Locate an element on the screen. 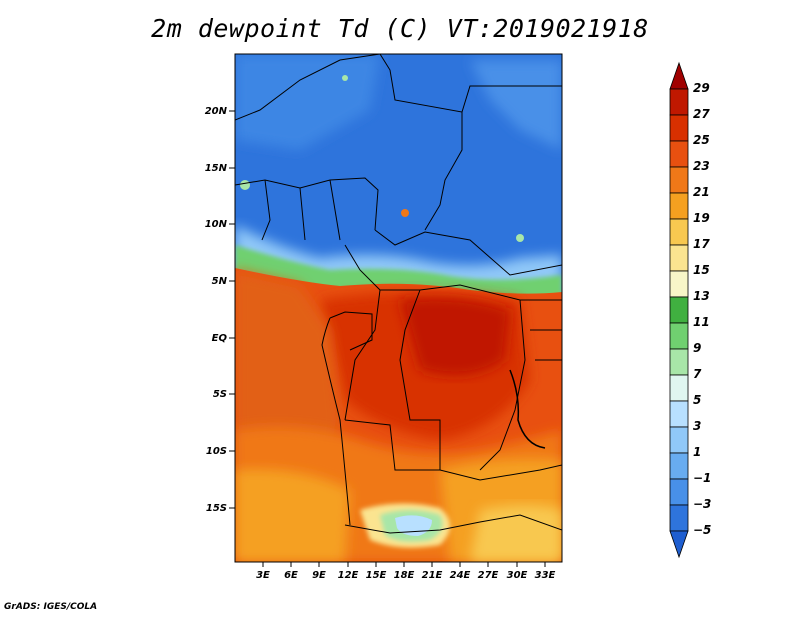 This screenshot has width=800, height=618. field-yellow is located at coordinates (516, 533).